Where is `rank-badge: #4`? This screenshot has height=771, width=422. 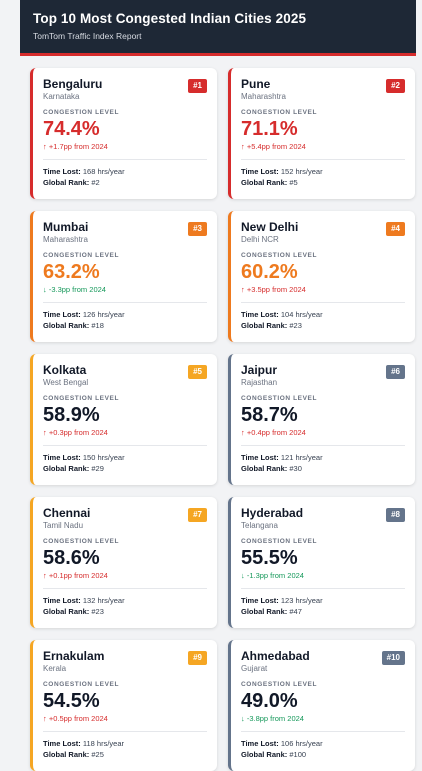
rank-badge: #4 is located at coordinates (395, 229).